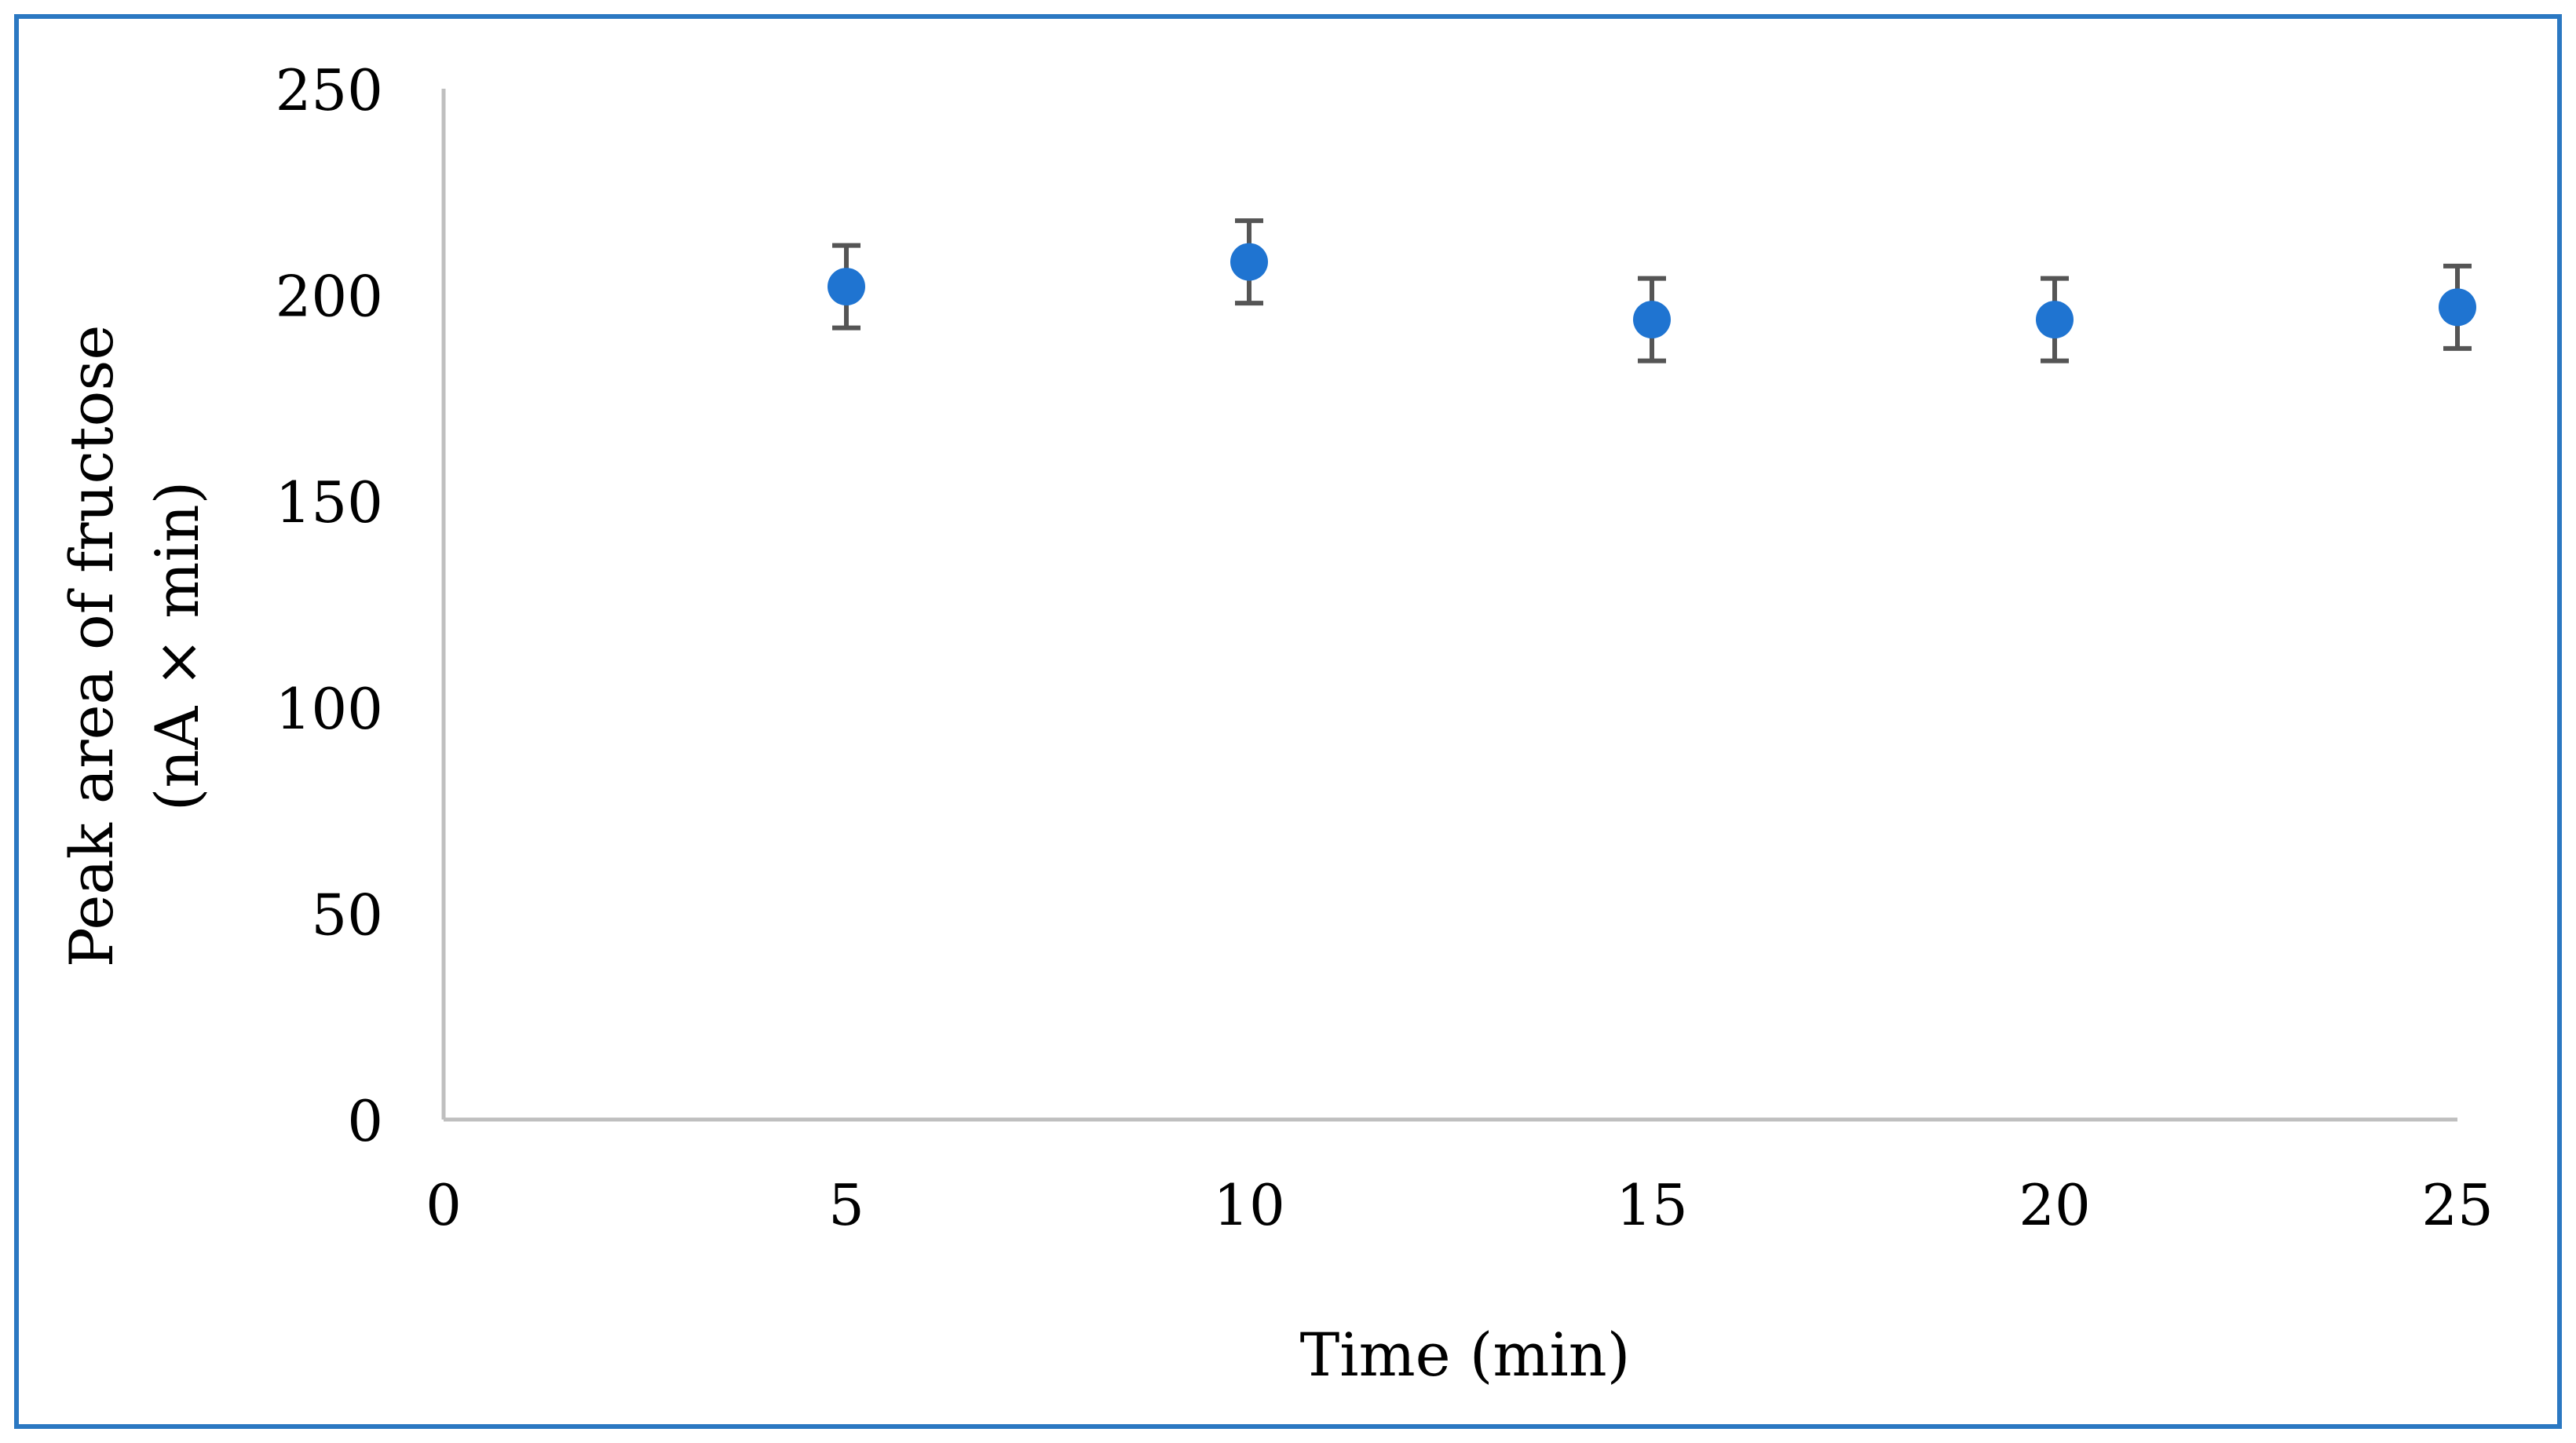  What do you see at coordinates (329, 605) in the screenshot?
I see `y-tick-labels: 0 50 100 150 200 250` at bounding box center [329, 605].